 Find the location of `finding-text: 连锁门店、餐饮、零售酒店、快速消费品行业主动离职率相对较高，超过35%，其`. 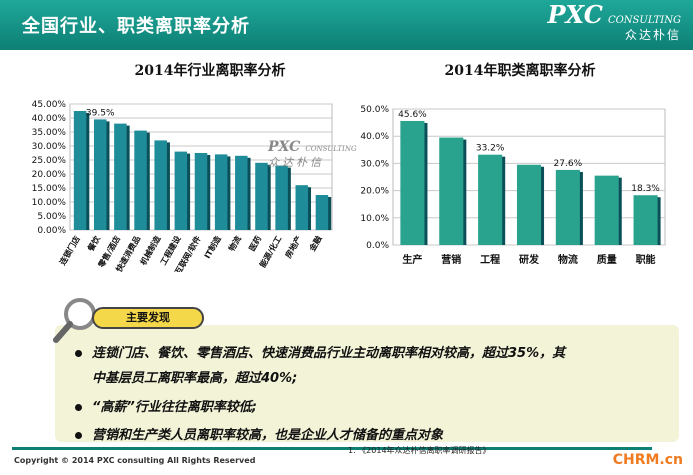

finding-text: 连锁门店、餐饮、零售酒店、快速消费品行业主动离职率相对较高，超过35%，其 is located at coordinates (329, 353).